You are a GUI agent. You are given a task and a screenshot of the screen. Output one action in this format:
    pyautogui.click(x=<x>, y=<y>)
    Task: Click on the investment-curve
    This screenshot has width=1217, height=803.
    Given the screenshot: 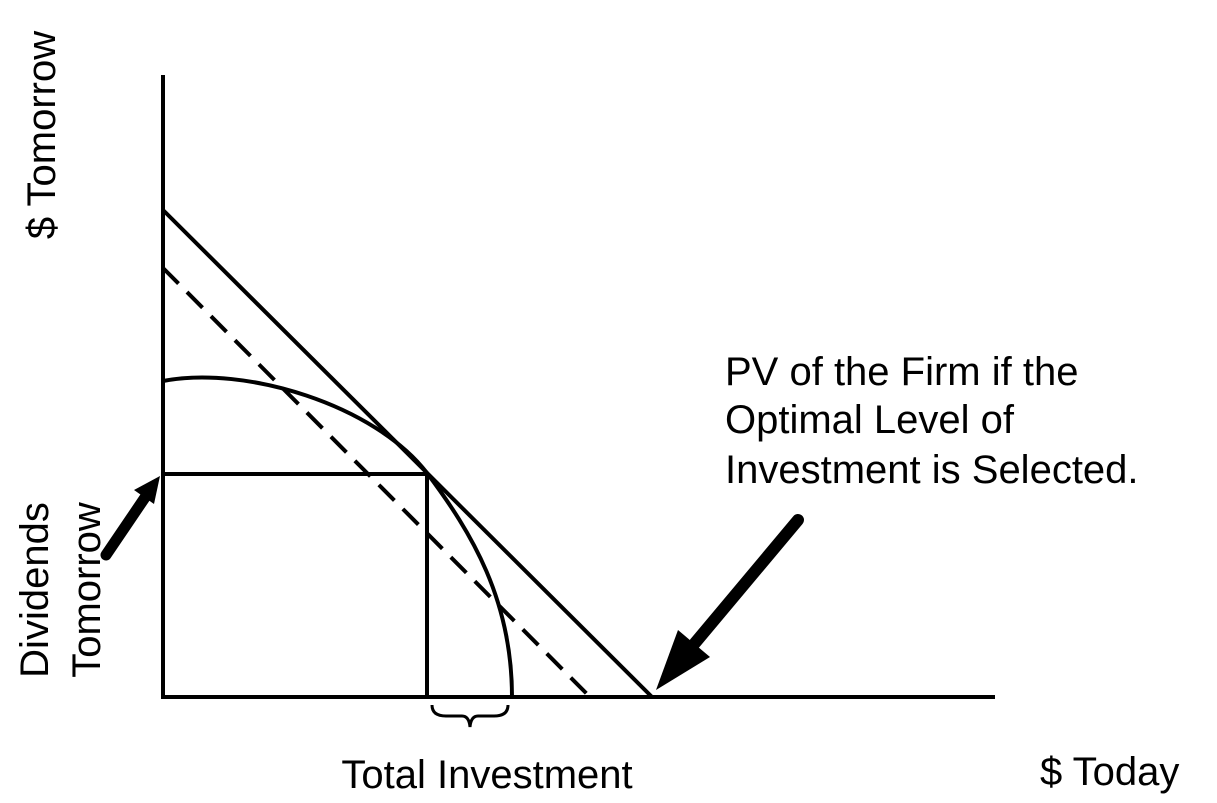 What is the action you would take?
    pyautogui.click(x=338, y=536)
    